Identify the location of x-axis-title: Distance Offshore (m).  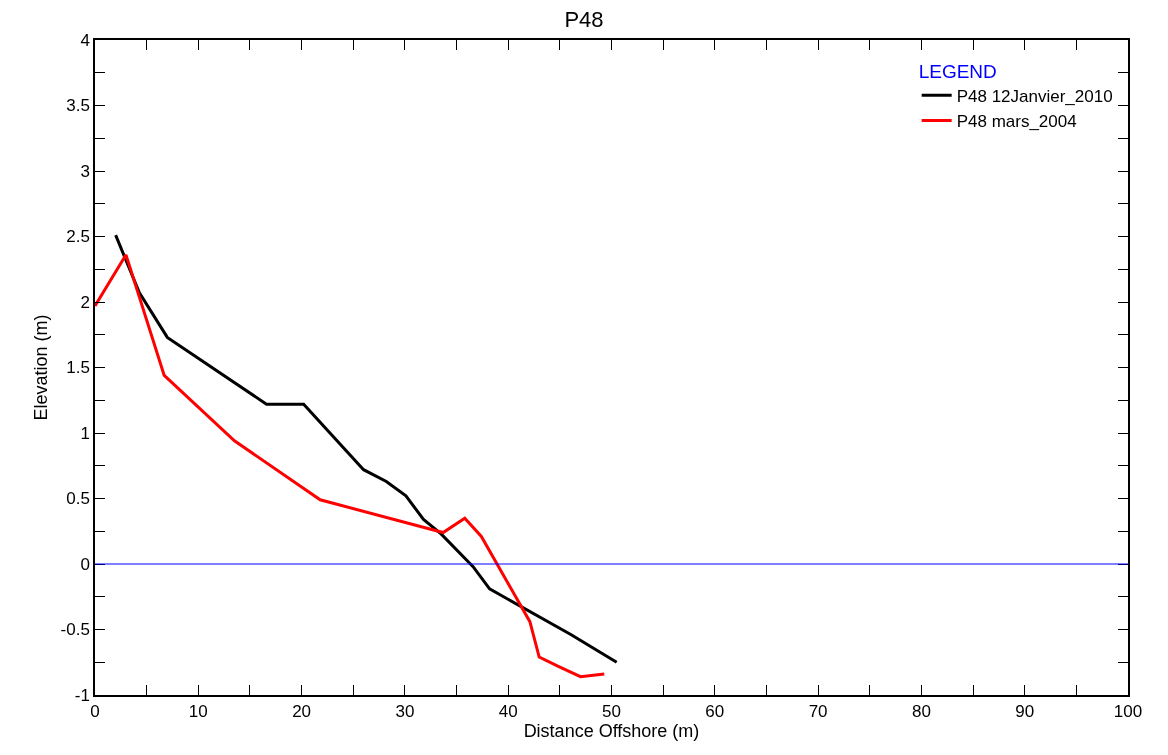
(611, 731).